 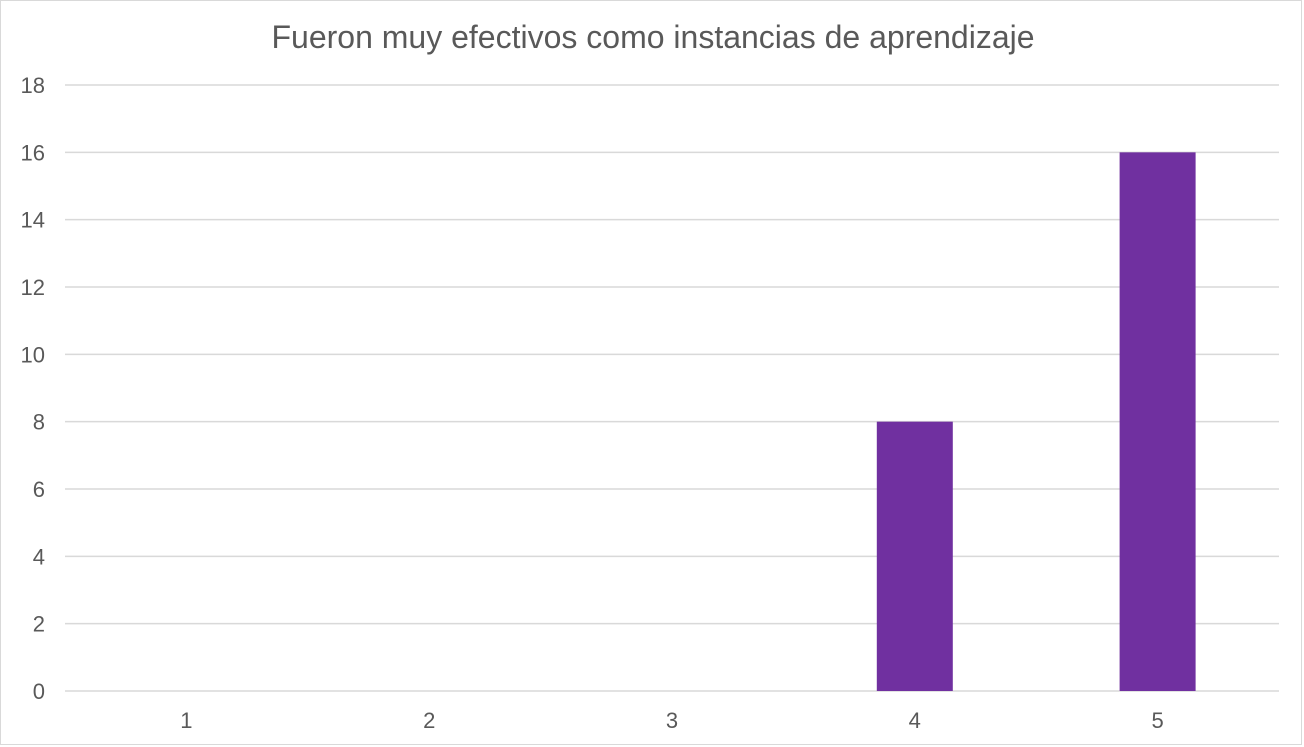 I want to click on x-axis-ticks: 1 2 3 4 5, so click(x=671, y=720).